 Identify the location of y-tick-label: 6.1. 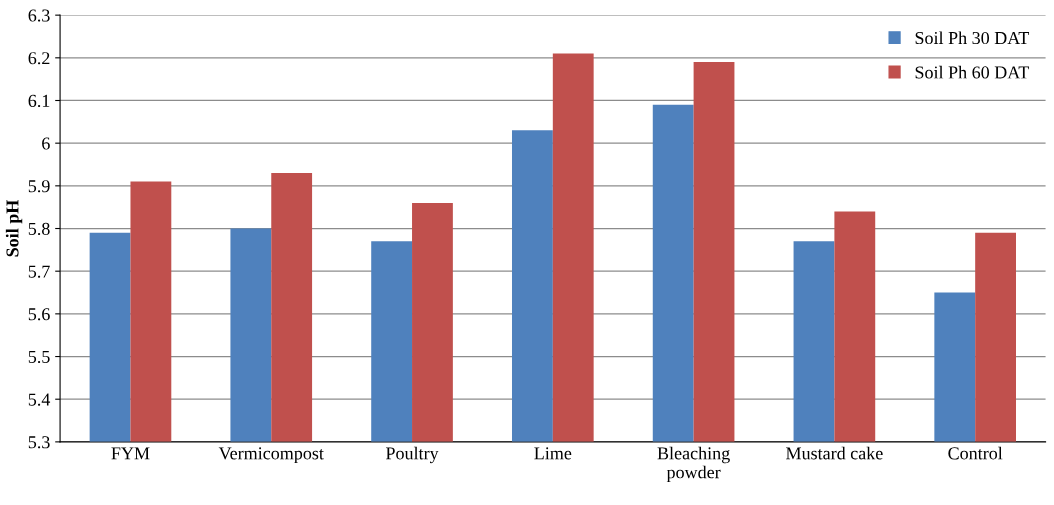
(39, 101).